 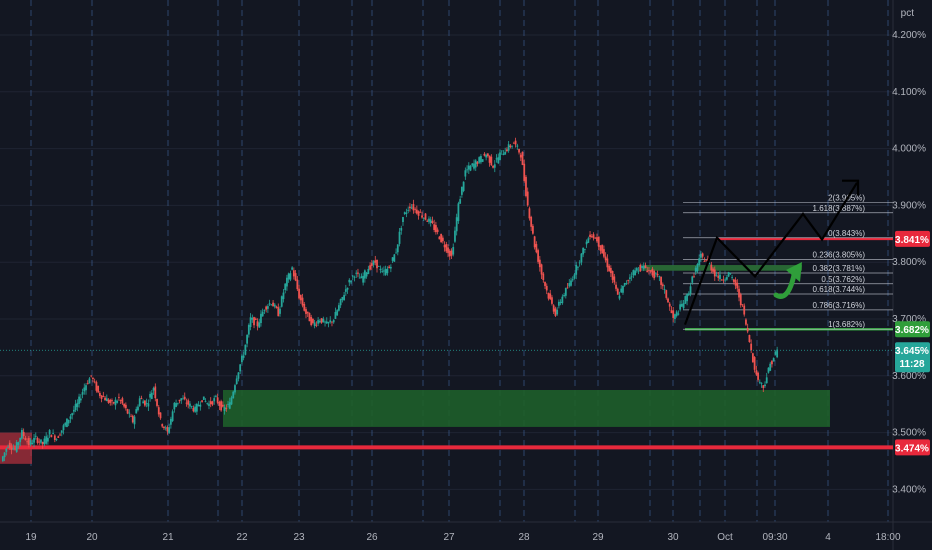 I want to click on fib-level-label: 0.5(3.762%), so click(x=843, y=279).